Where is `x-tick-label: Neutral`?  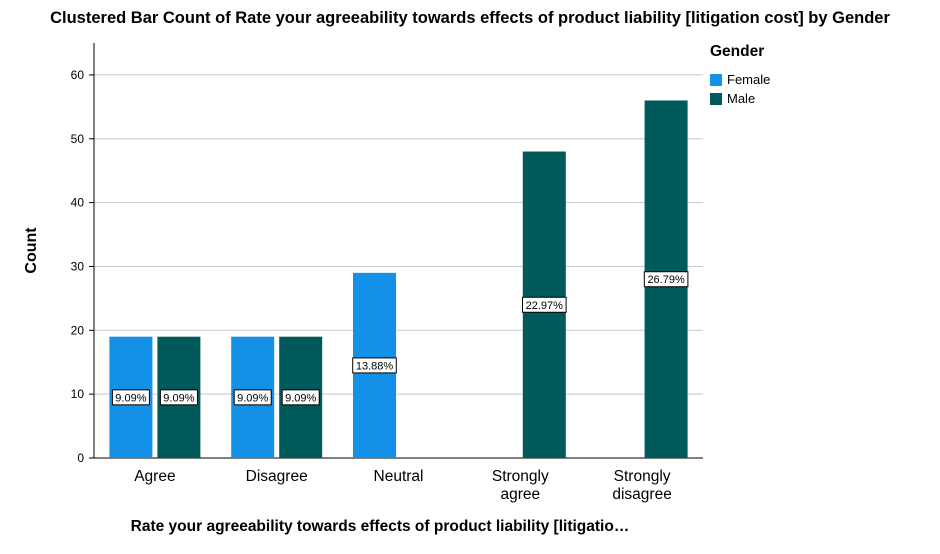 x-tick-label: Neutral is located at coordinates (399, 476).